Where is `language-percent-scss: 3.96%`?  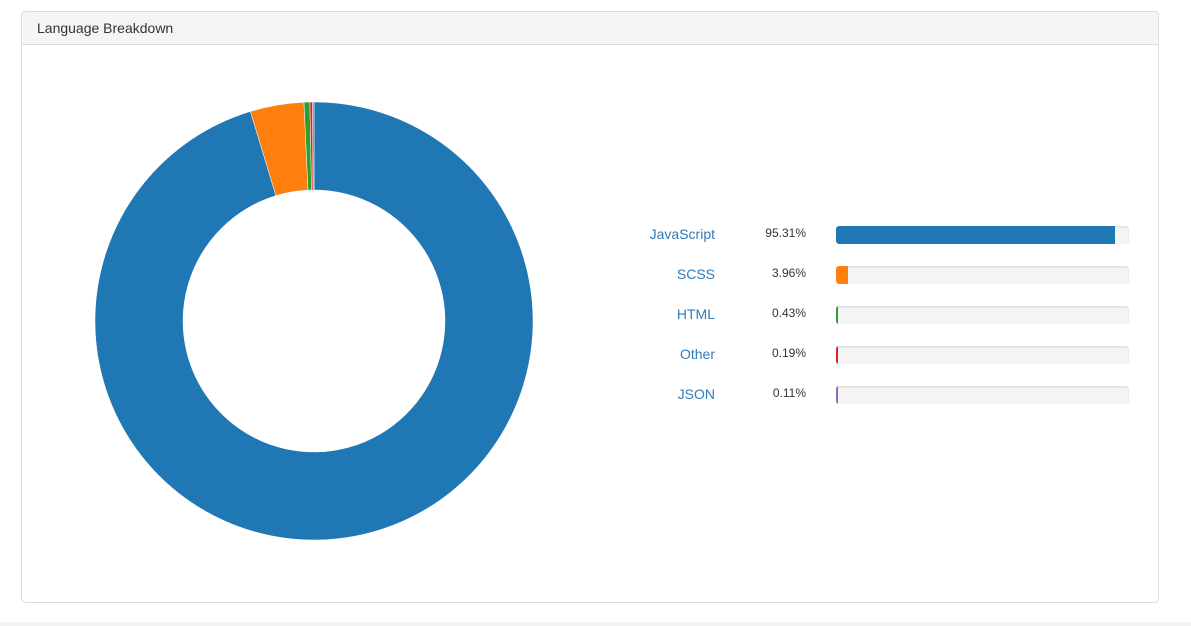 language-percent-scss: 3.96% is located at coordinates (788, 273).